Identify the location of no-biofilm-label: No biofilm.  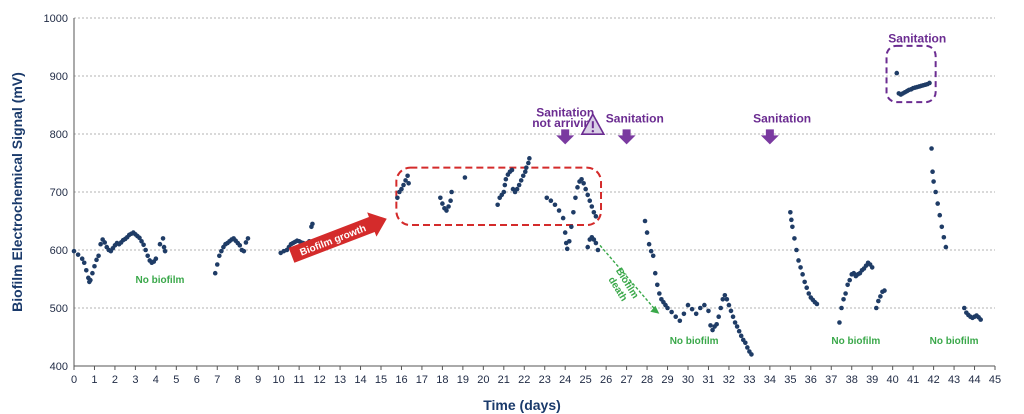
(160, 280).